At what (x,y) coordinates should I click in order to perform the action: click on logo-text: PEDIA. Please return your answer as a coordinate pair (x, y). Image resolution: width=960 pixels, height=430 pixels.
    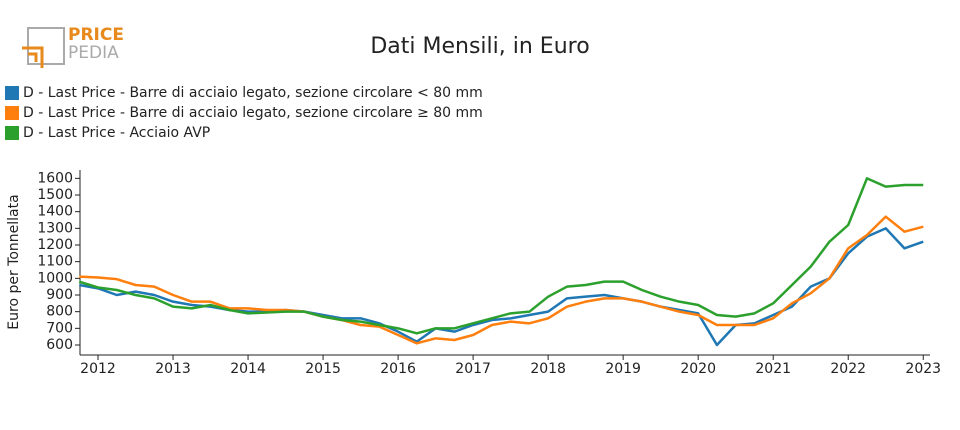
    Looking at the image, I should click on (93, 53).